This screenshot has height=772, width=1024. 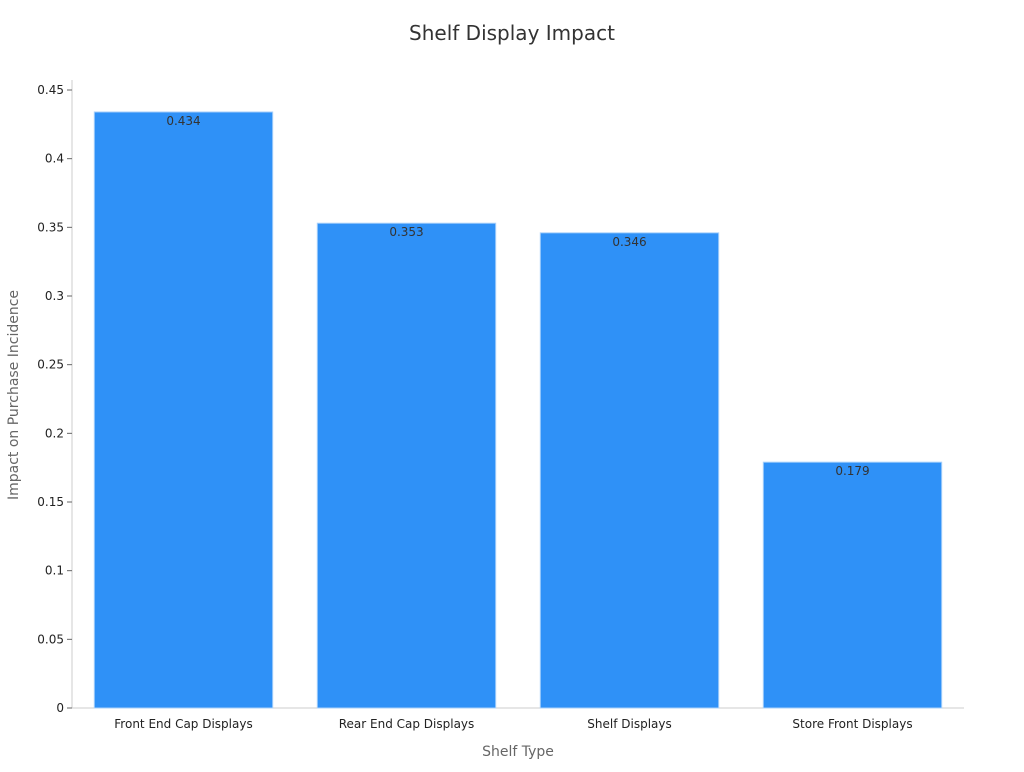 I want to click on x-tick-label: Shelf Displays, so click(x=629, y=724).